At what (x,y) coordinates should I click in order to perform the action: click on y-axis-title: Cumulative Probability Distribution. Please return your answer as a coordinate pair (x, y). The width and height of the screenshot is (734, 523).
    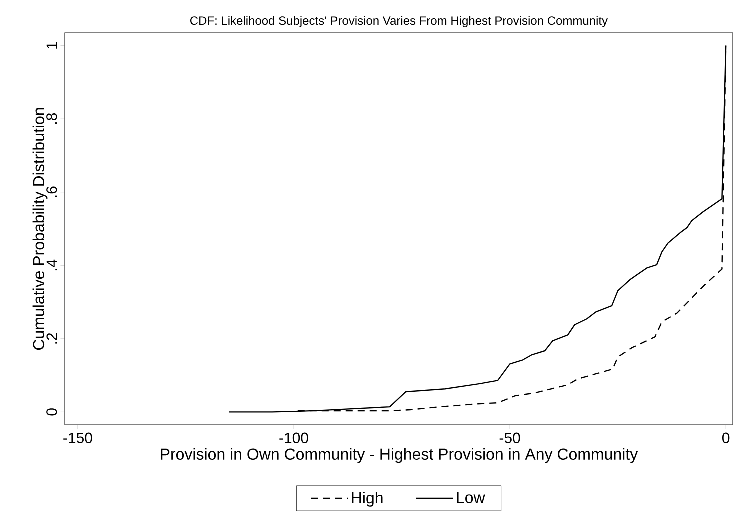
    Looking at the image, I should click on (40, 229).